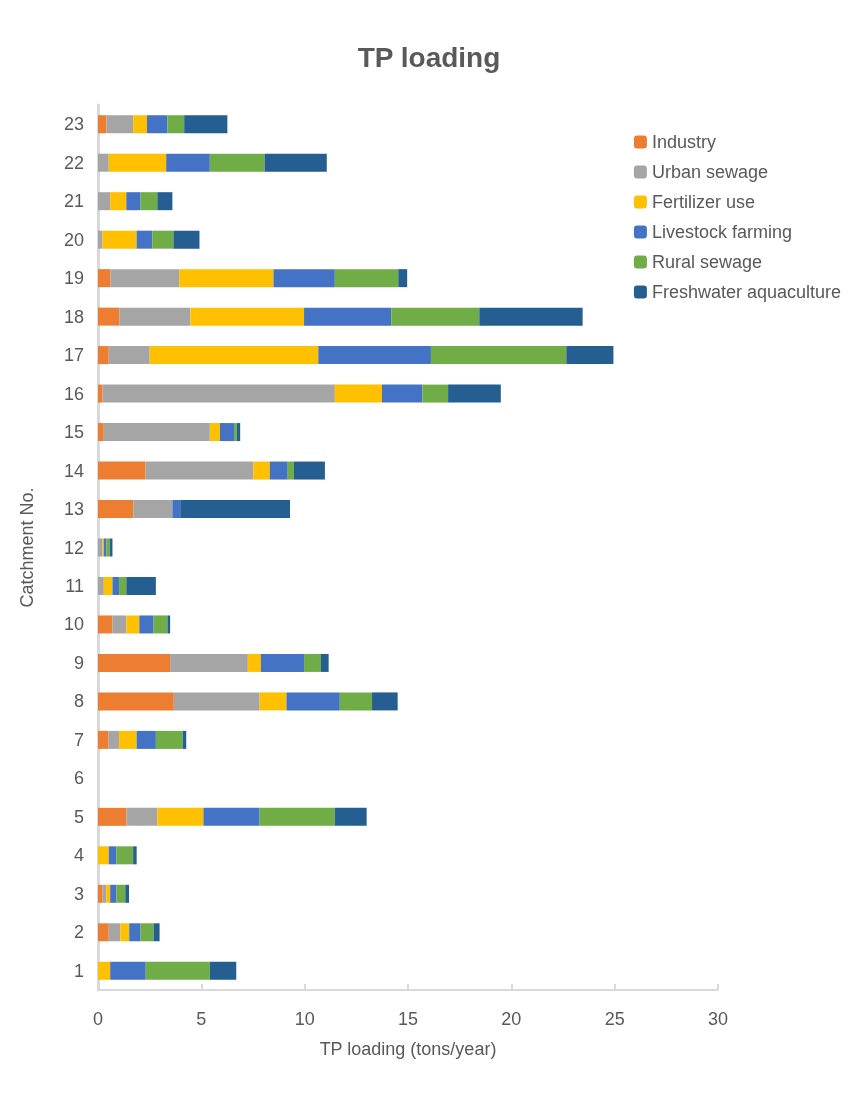 The image size is (858, 1095). I want to click on y-tick-label: 11, so click(74, 585).